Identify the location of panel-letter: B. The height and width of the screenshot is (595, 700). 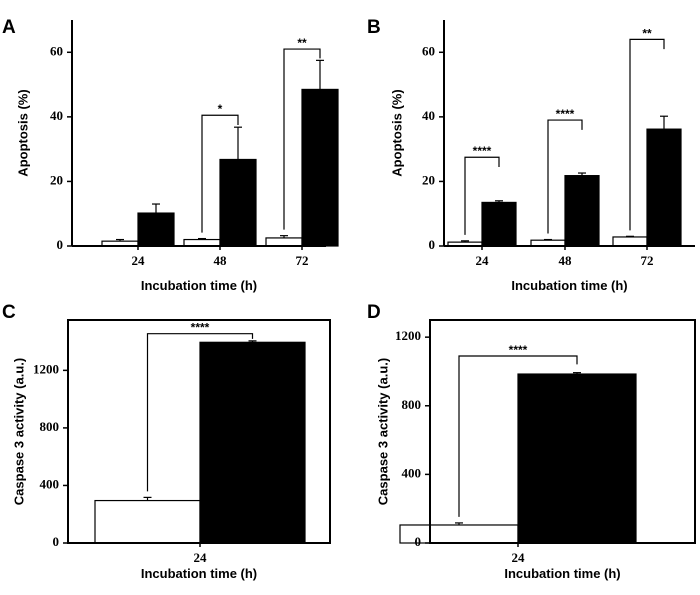
(374, 27).